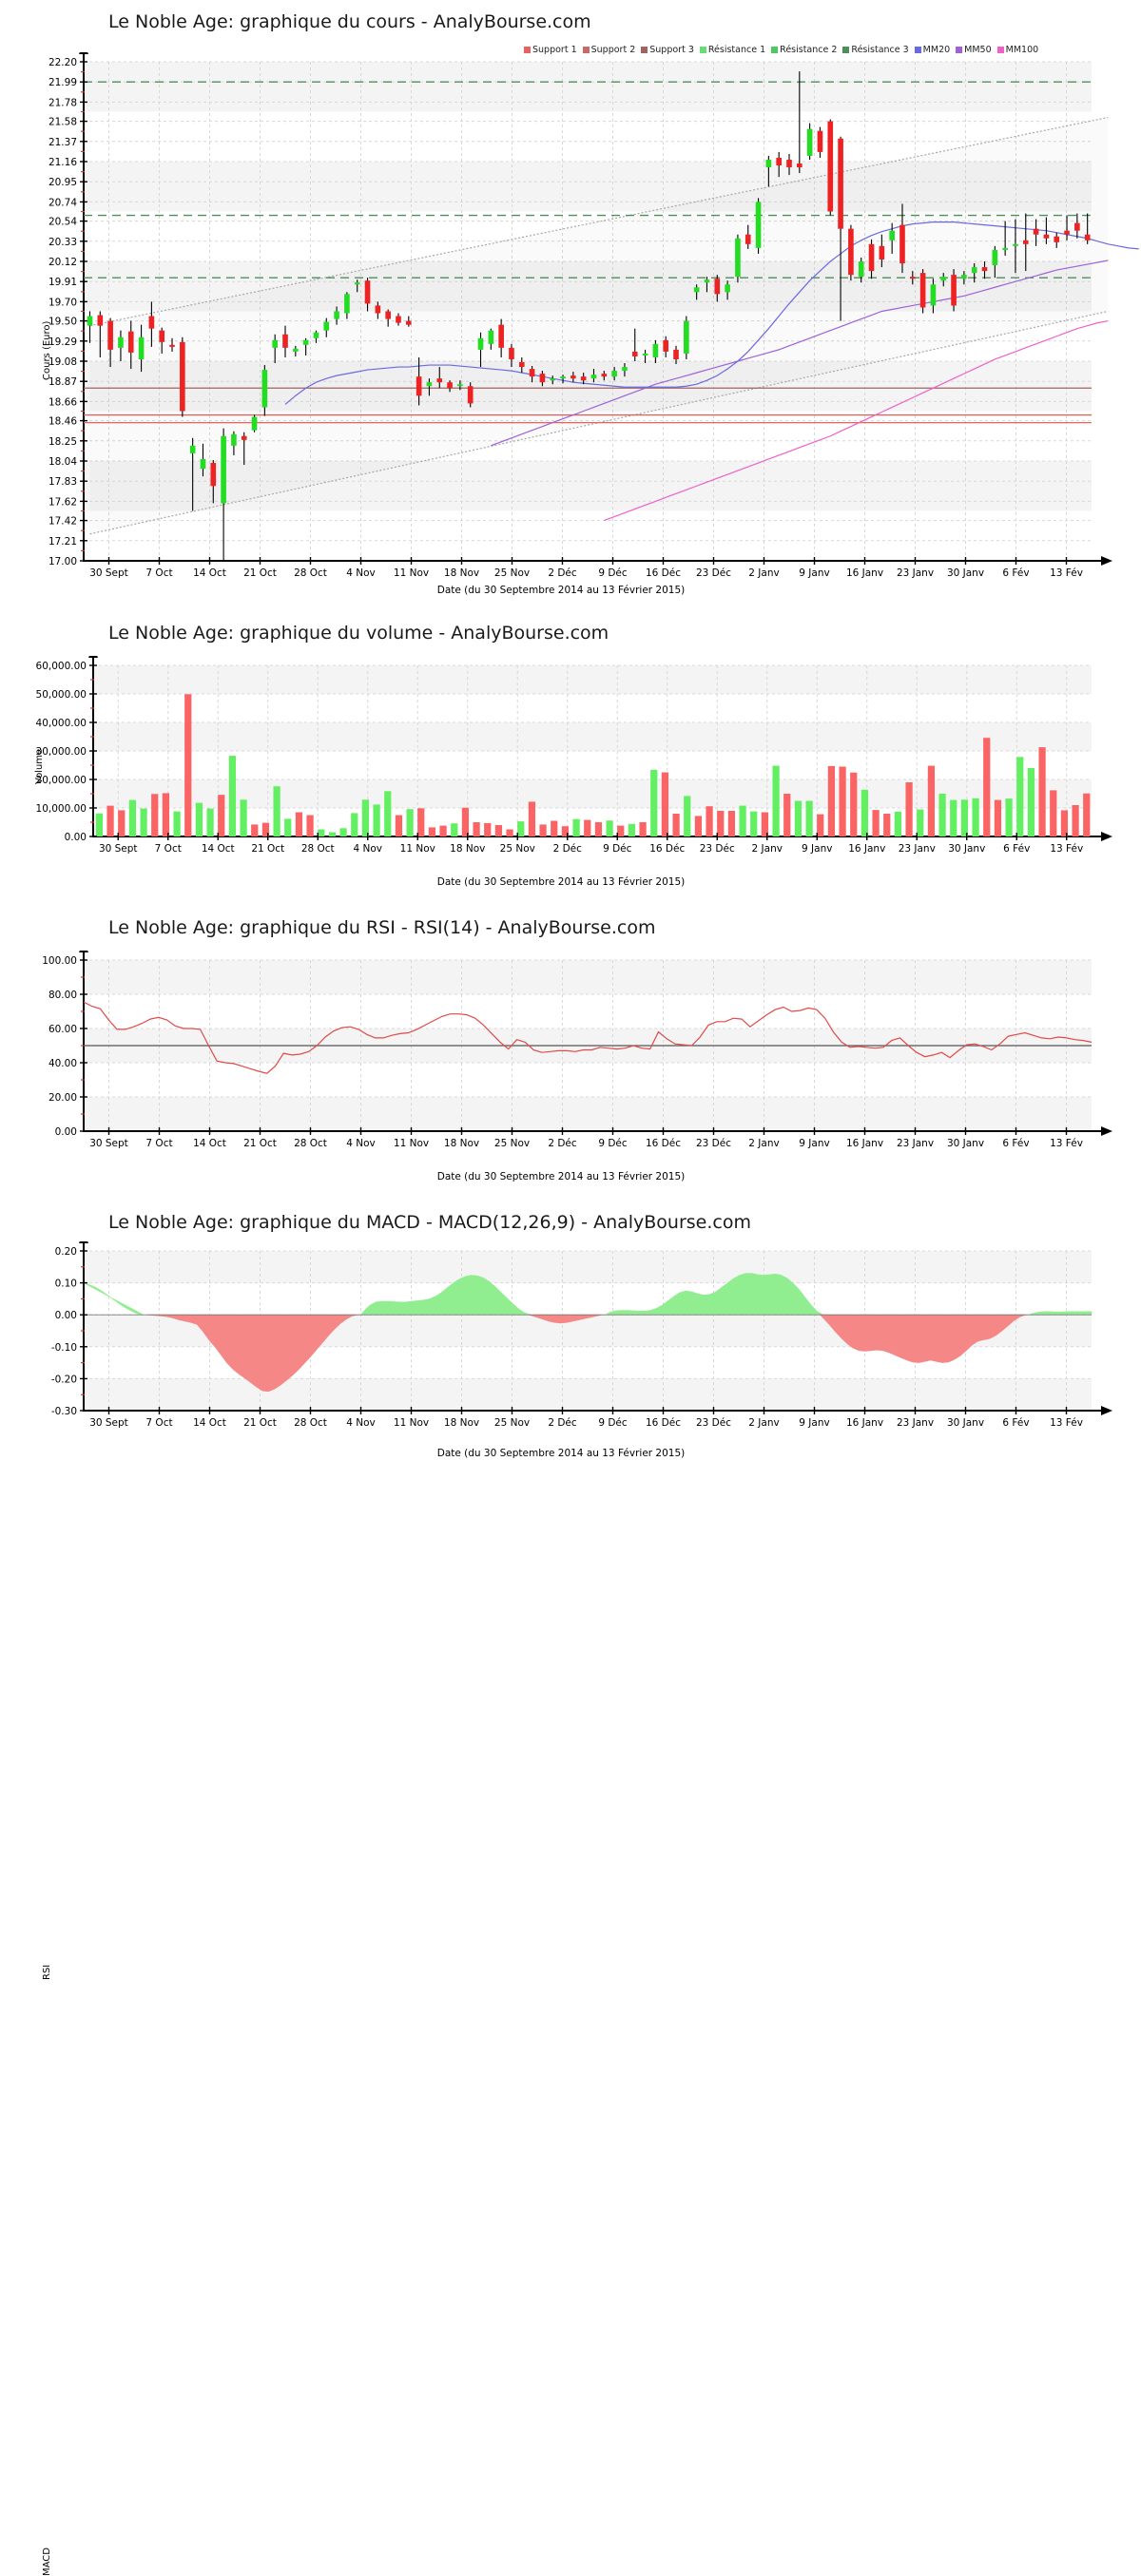 The height and width of the screenshot is (2576, 1141). Describe the element at coordinates (62, 302) in the screenshot. I see `y-axis-tick-label: 19.70` at that location.